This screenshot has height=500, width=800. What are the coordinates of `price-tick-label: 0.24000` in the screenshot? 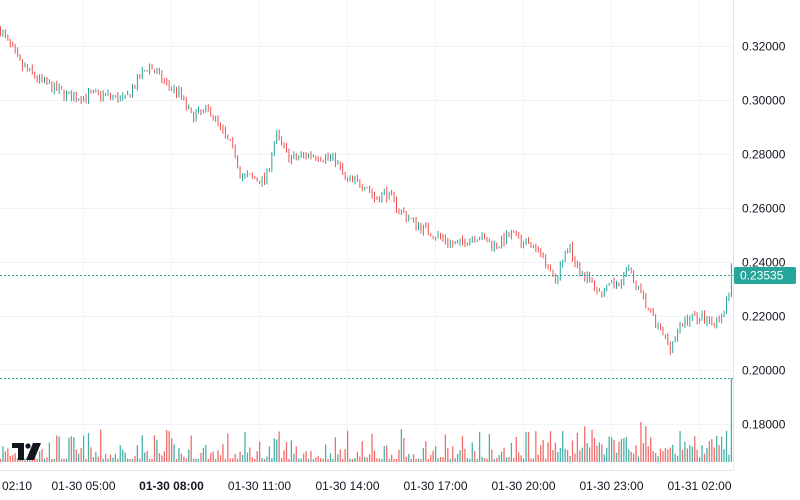 It's located at (764, 263).